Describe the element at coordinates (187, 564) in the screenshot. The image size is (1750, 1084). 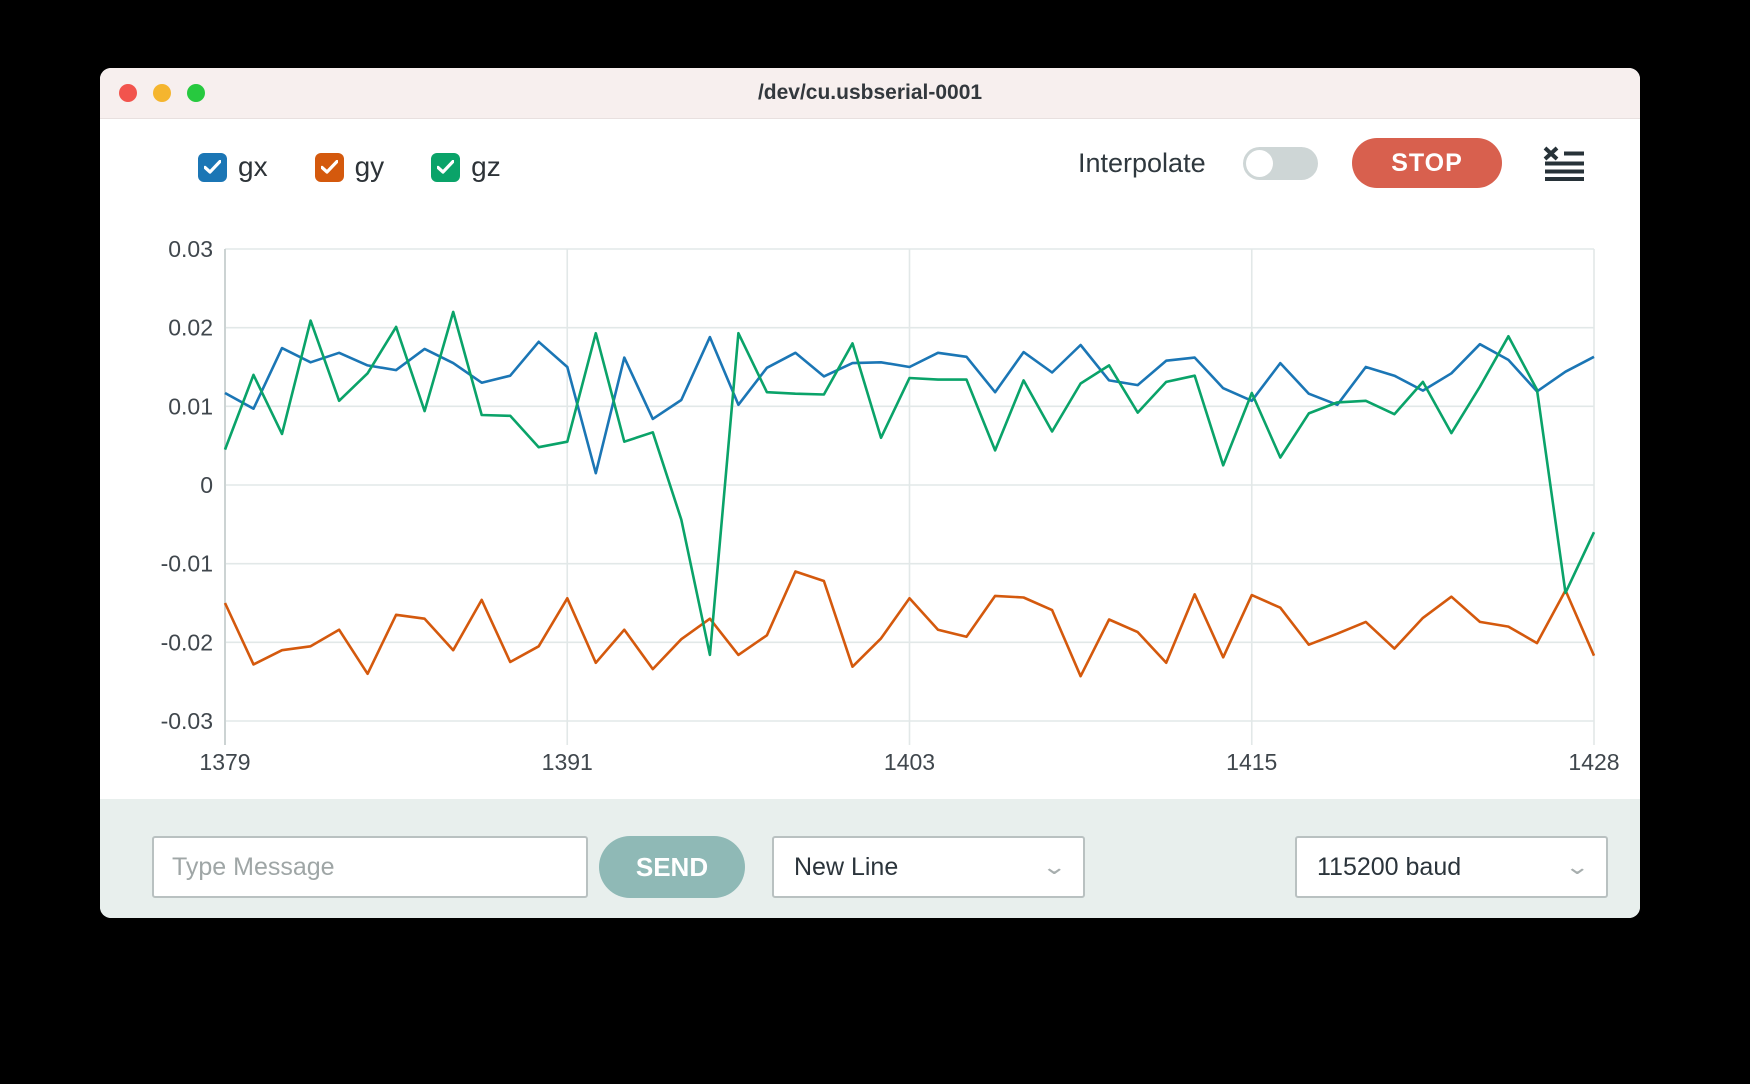
I see `y-tick-label: -0.01` at that location.